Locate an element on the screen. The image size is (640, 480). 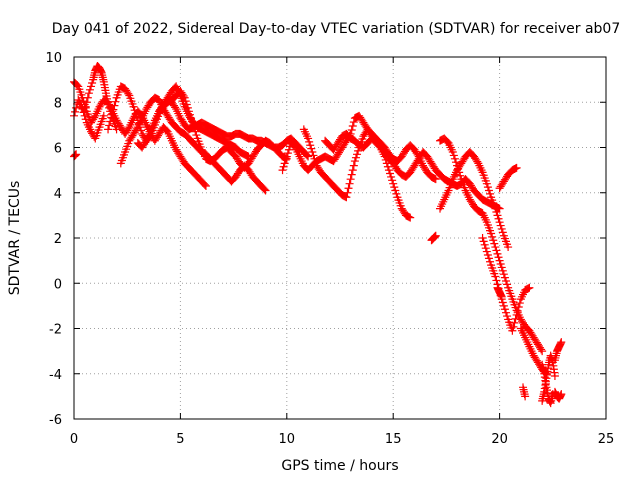
x-tick-label: 0 is located at coordinates (74, 439).